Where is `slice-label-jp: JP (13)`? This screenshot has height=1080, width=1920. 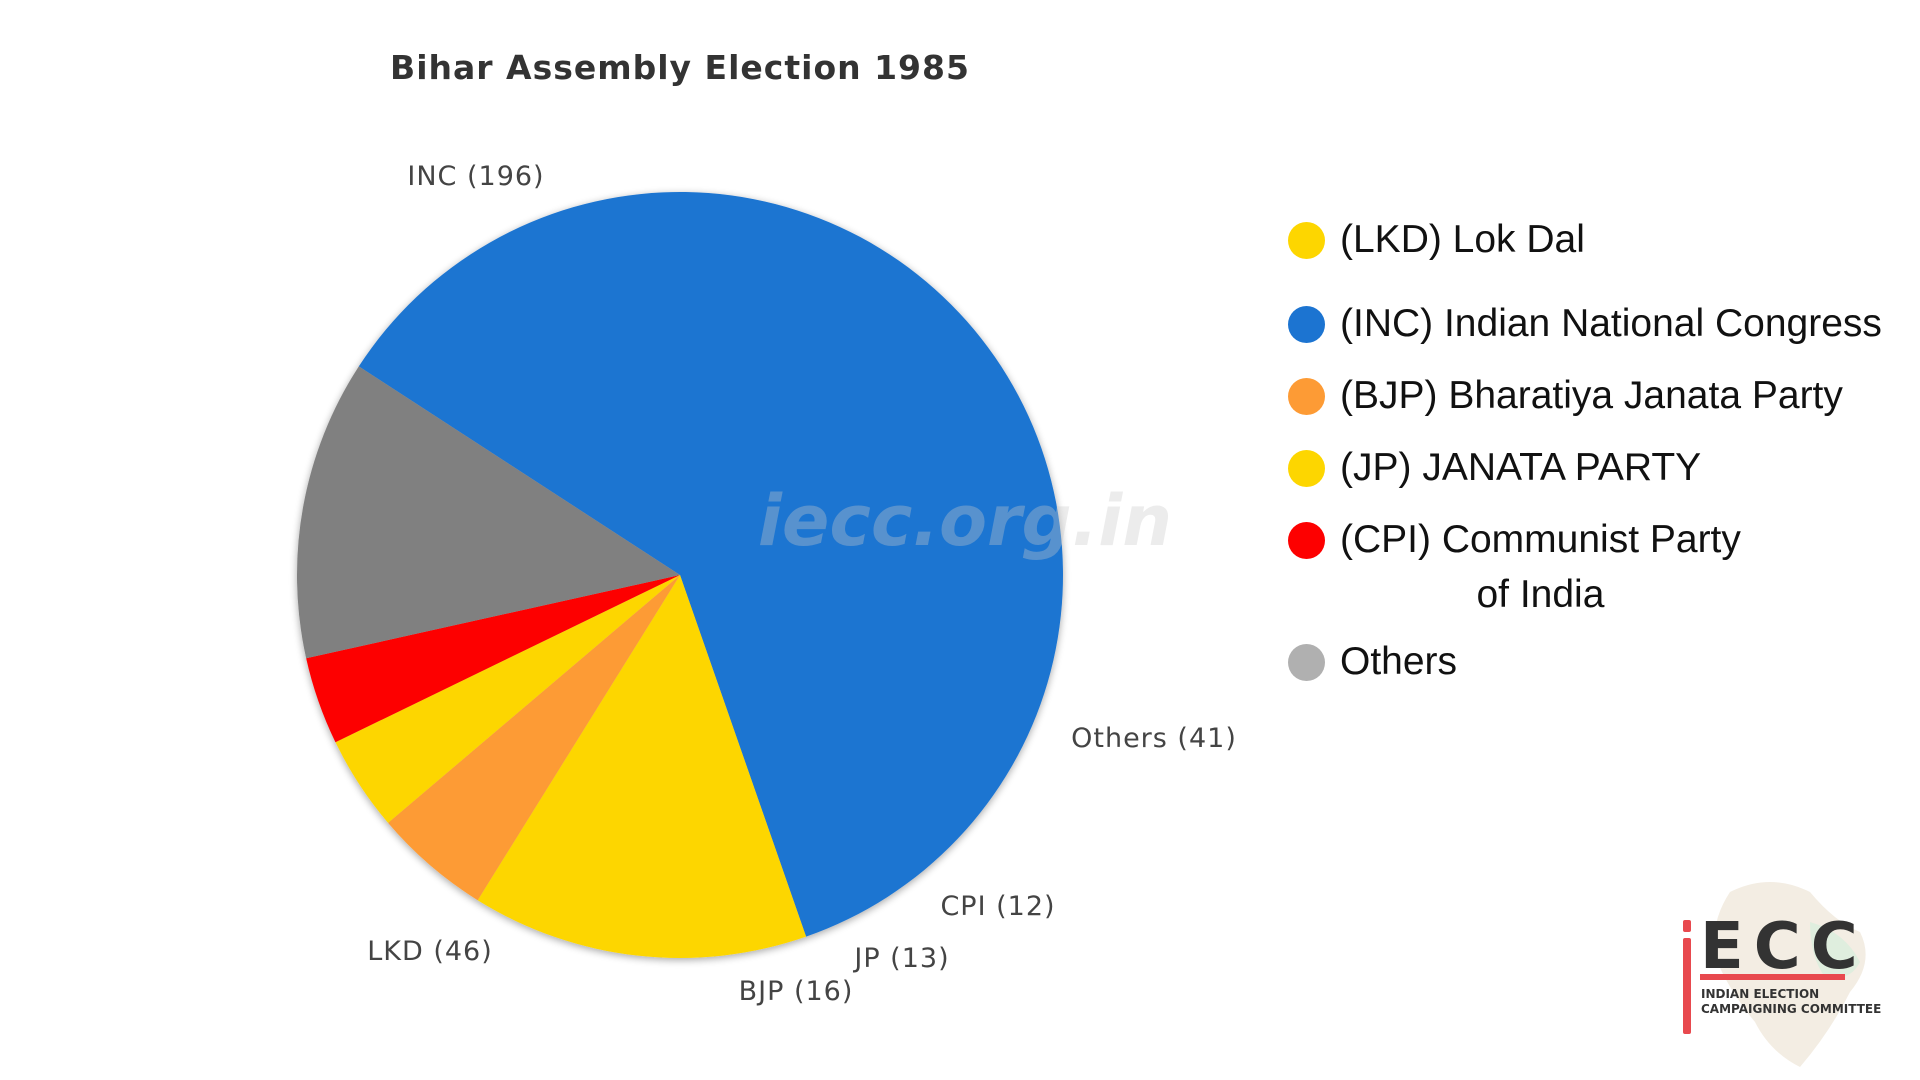
slice-label-jp: JP (13) is located at coordinates (900, 958).